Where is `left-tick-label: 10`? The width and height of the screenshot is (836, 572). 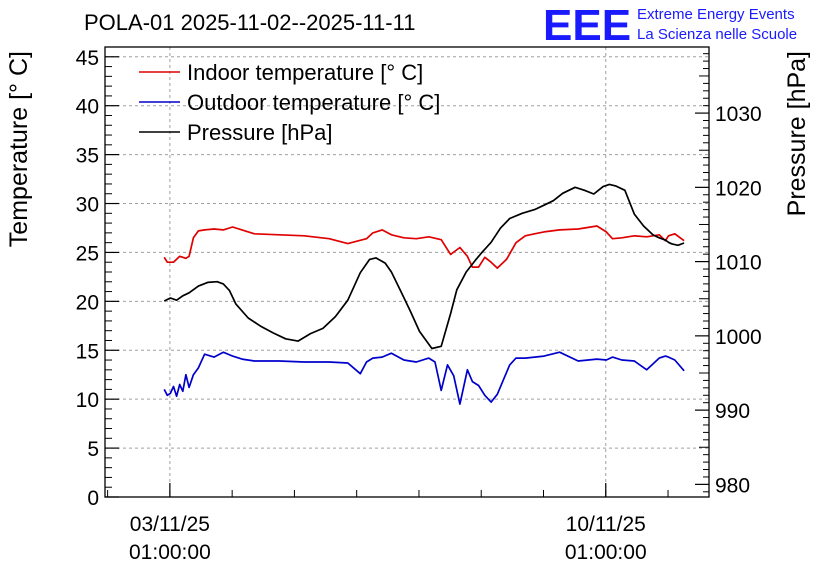 left-tick-label: 10 is located at coordinates (87, 400).